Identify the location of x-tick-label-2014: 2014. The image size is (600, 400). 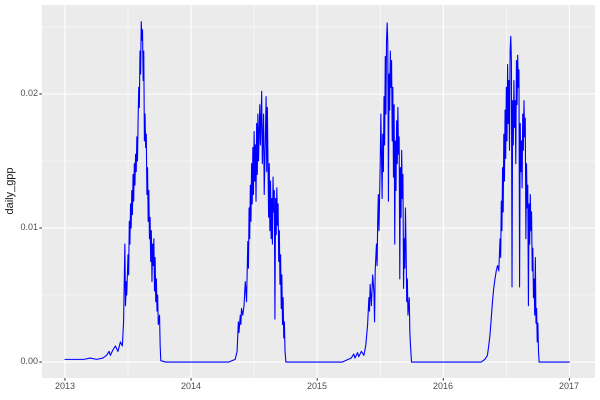
(191, 386).